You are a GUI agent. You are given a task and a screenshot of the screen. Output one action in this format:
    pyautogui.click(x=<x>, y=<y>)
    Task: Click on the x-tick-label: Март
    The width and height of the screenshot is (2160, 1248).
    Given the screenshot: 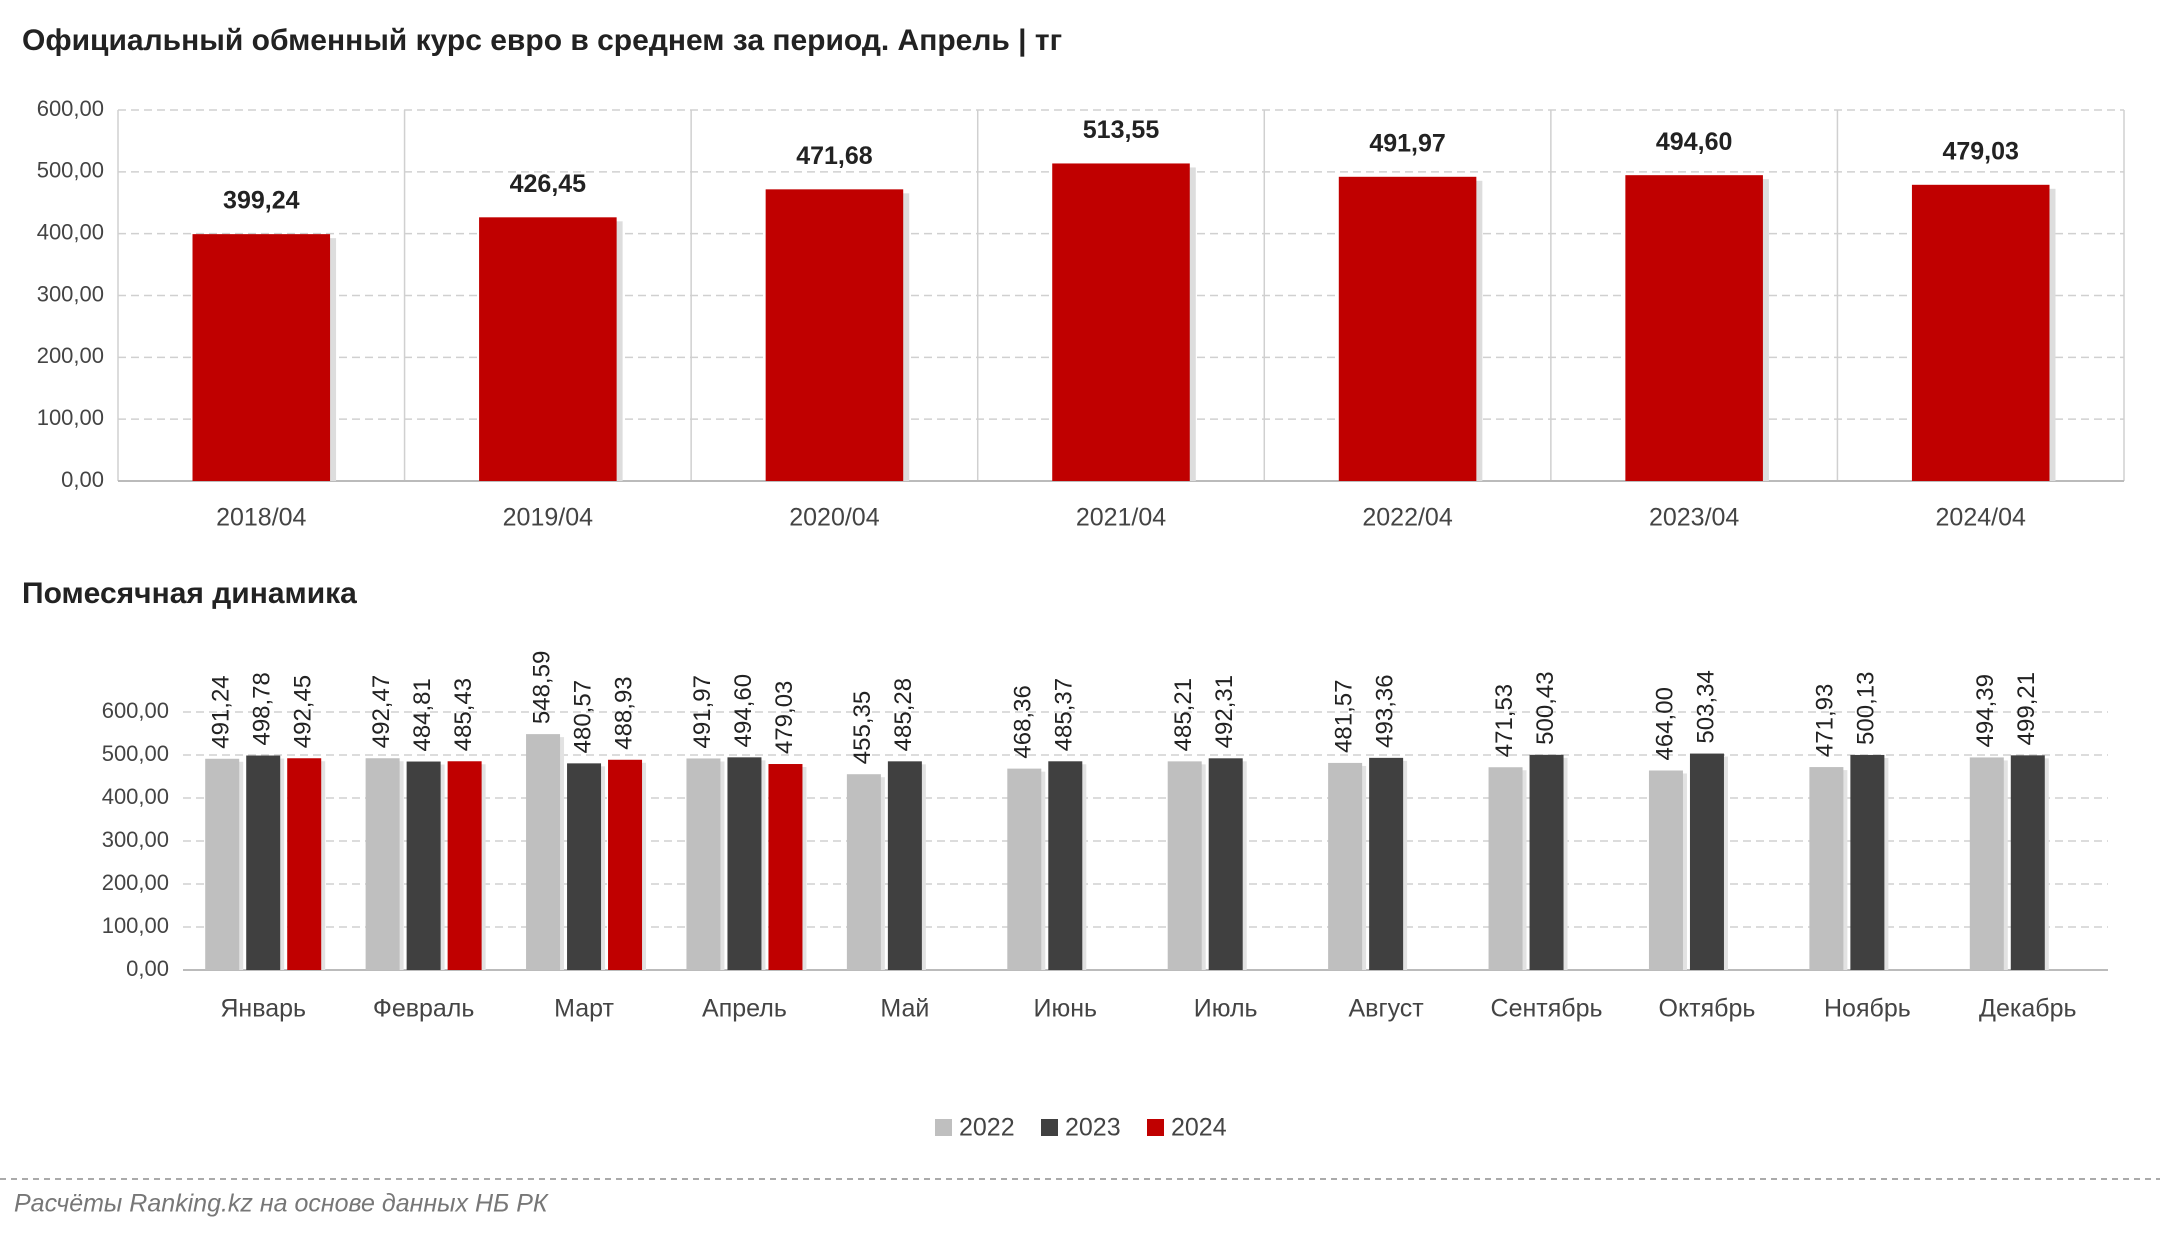 What is the action you would take?
    pyautogui.click(x=584, y=1009)
    